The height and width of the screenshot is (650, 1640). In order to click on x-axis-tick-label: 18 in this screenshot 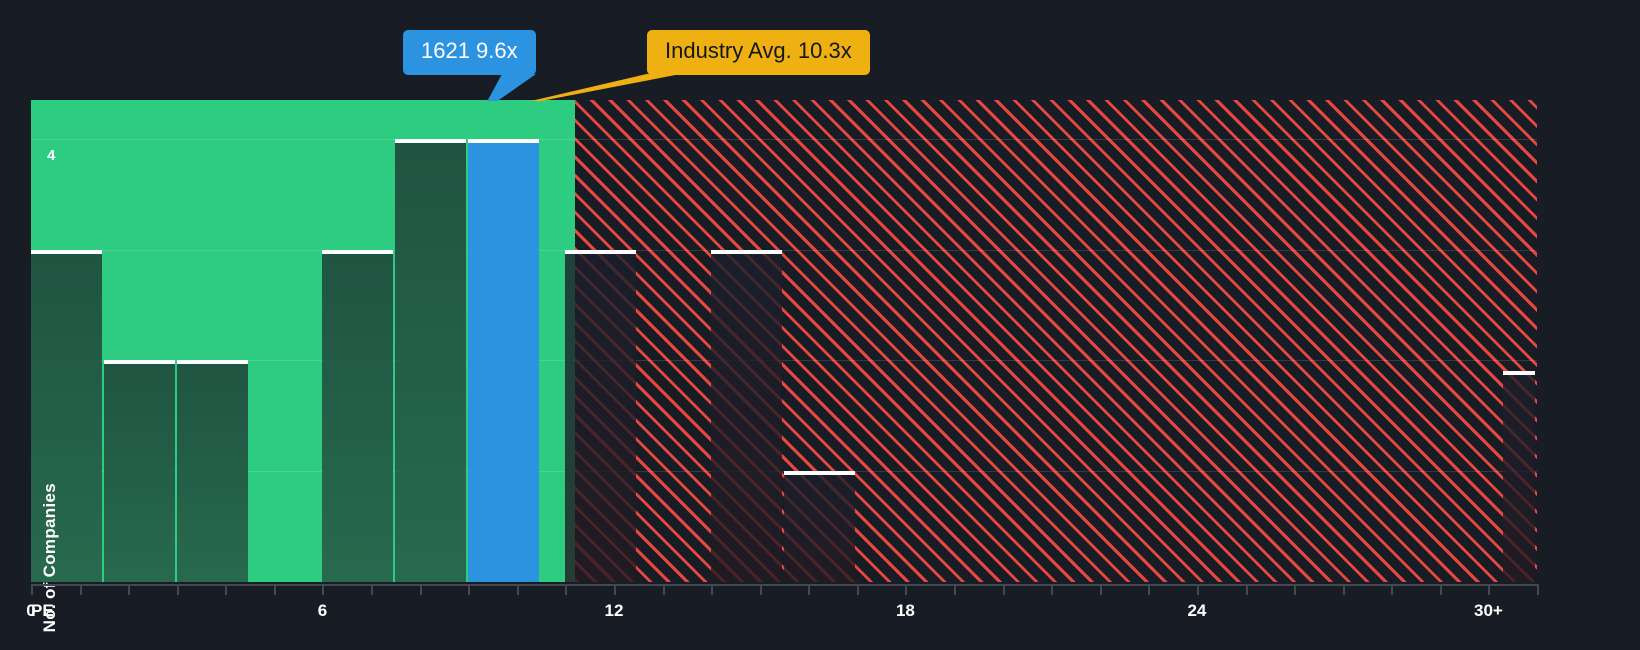, I will do `click(905, 610)`.